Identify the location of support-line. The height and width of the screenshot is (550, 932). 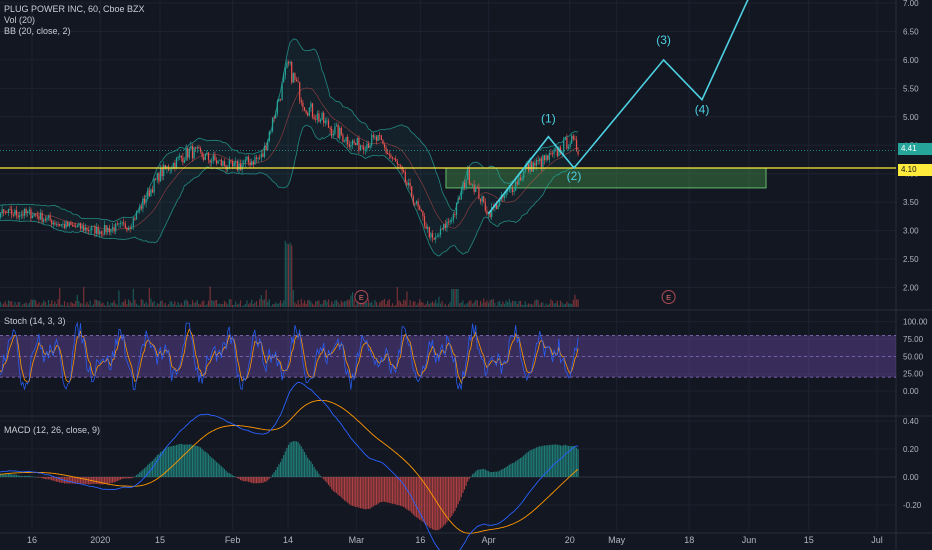
(448, 159).